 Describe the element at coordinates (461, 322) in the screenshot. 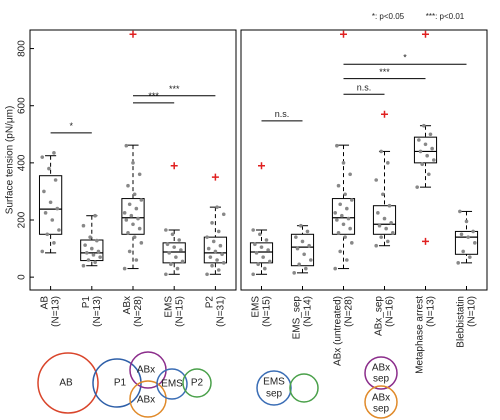

I see `x-tick-label: Blebbistatin` at that location.